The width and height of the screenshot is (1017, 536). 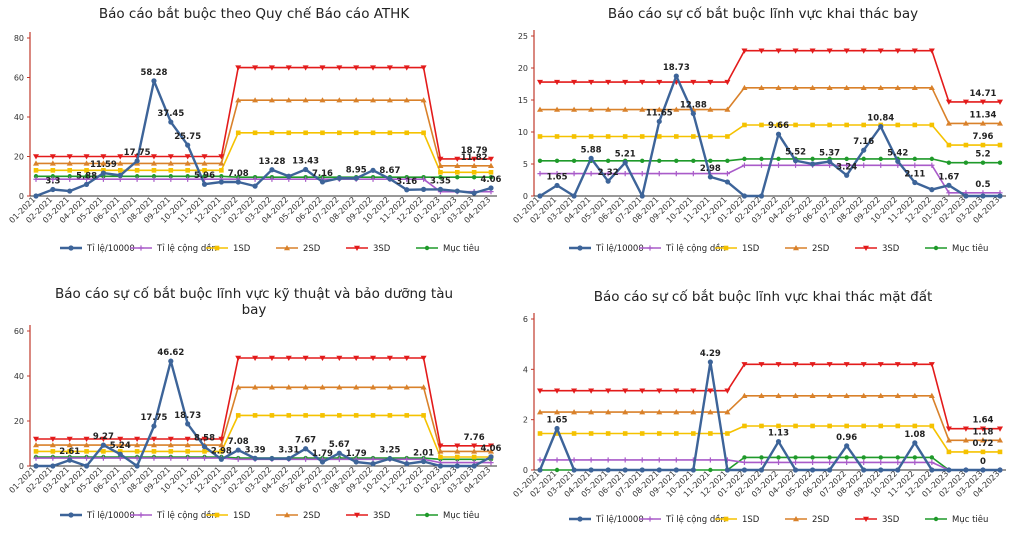 What do you see at coordinates (682, 519) in the screenshot?
I see `legend-item-cumulative: Tỉ lệ cộng dồn` at bounding box center [682, 519].